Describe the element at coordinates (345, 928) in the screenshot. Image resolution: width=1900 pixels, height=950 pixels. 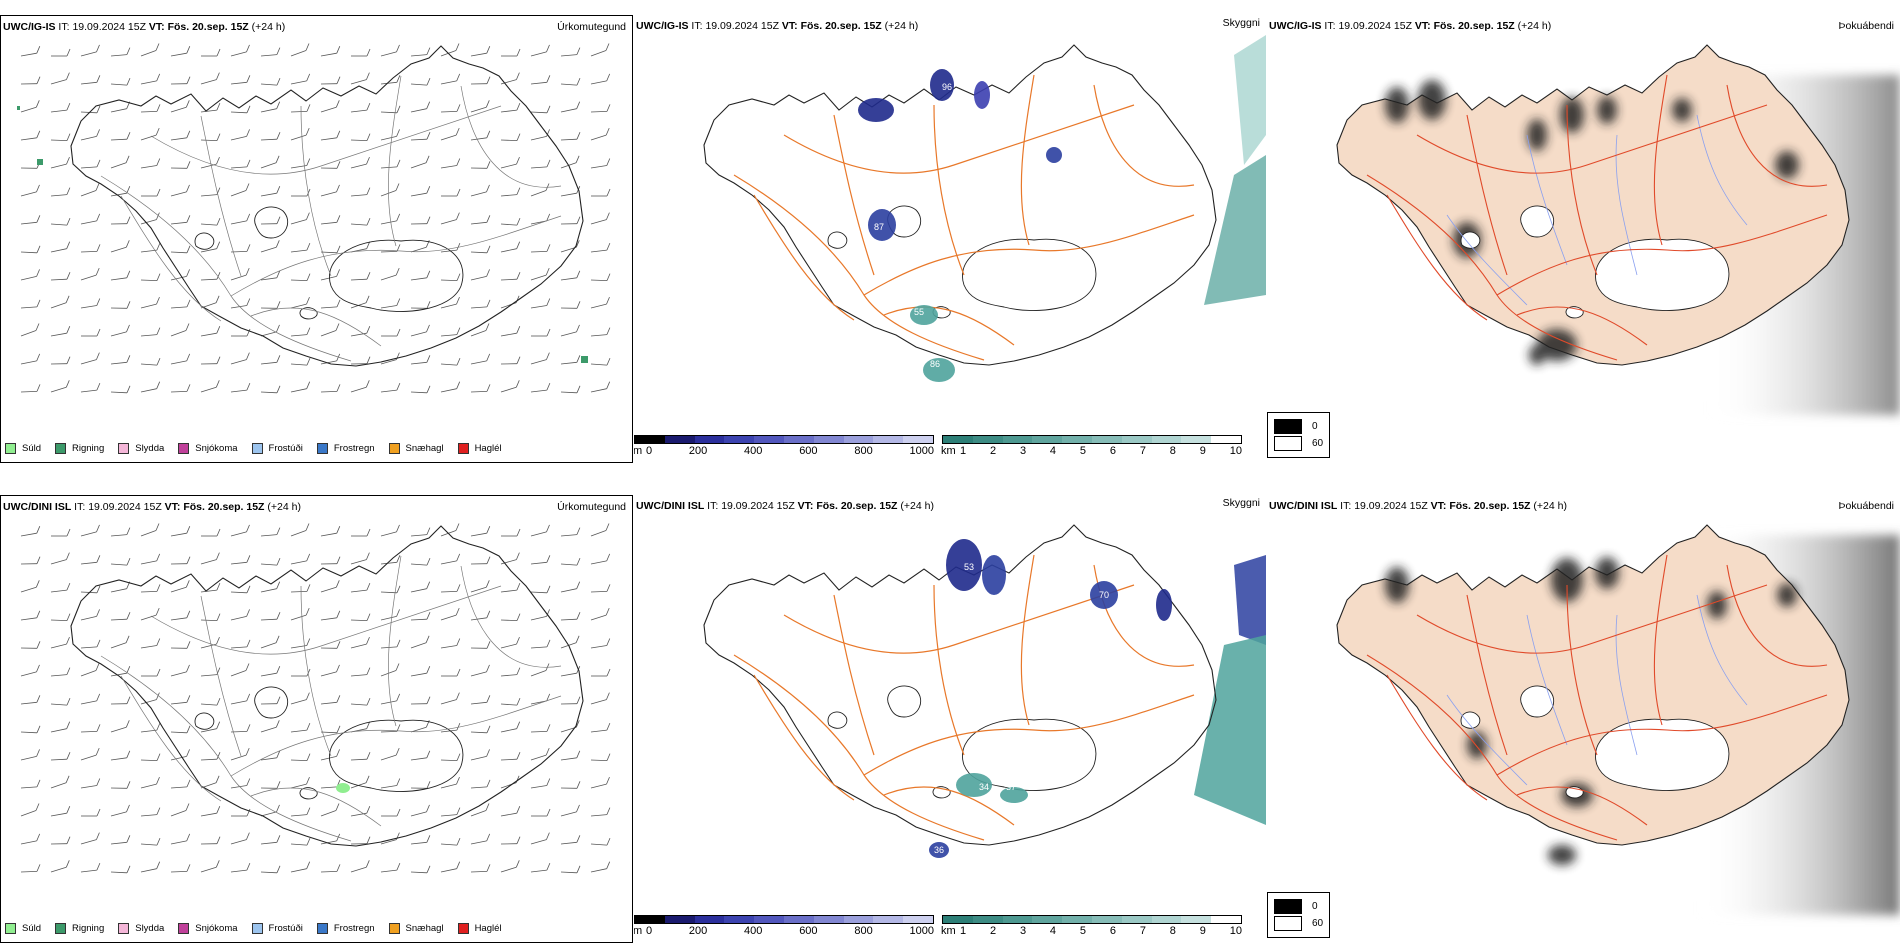
I see `legend-item: Frostregn` at that location.